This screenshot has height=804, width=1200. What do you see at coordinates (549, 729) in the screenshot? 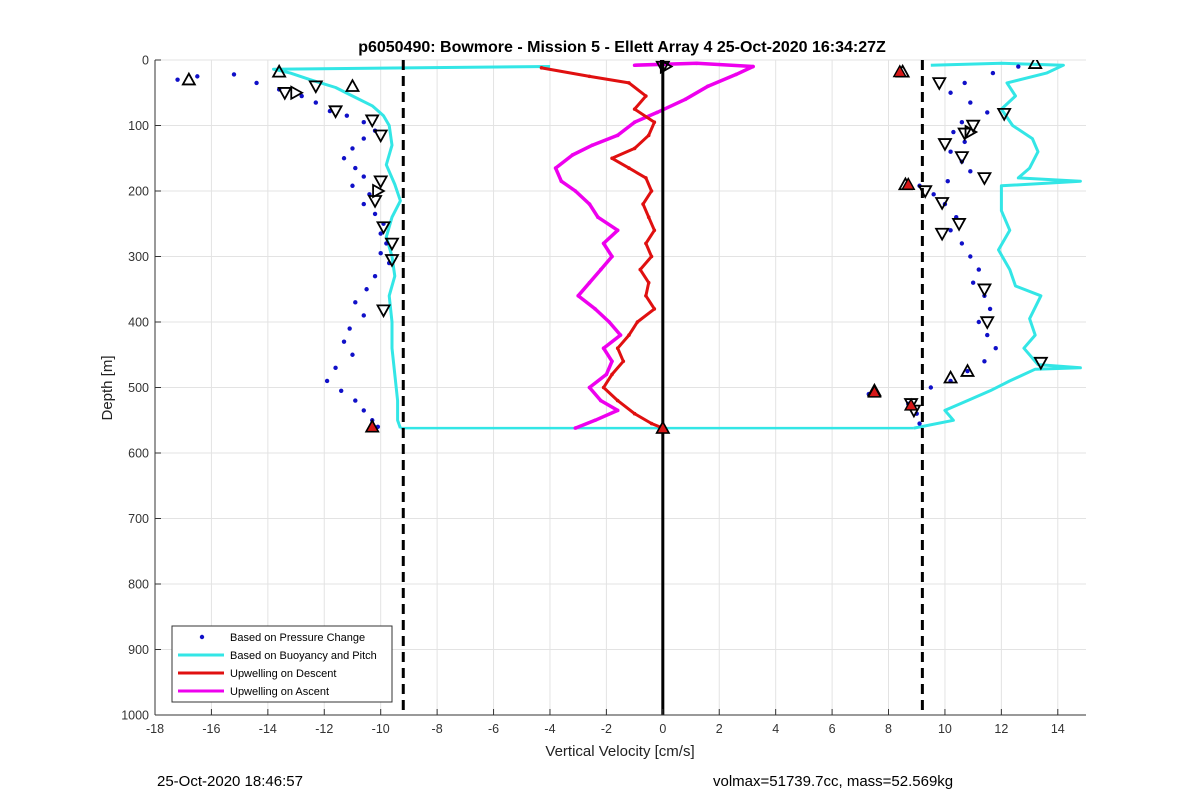
I see `x-tick-label: -4` at bounding box center [549, 729].